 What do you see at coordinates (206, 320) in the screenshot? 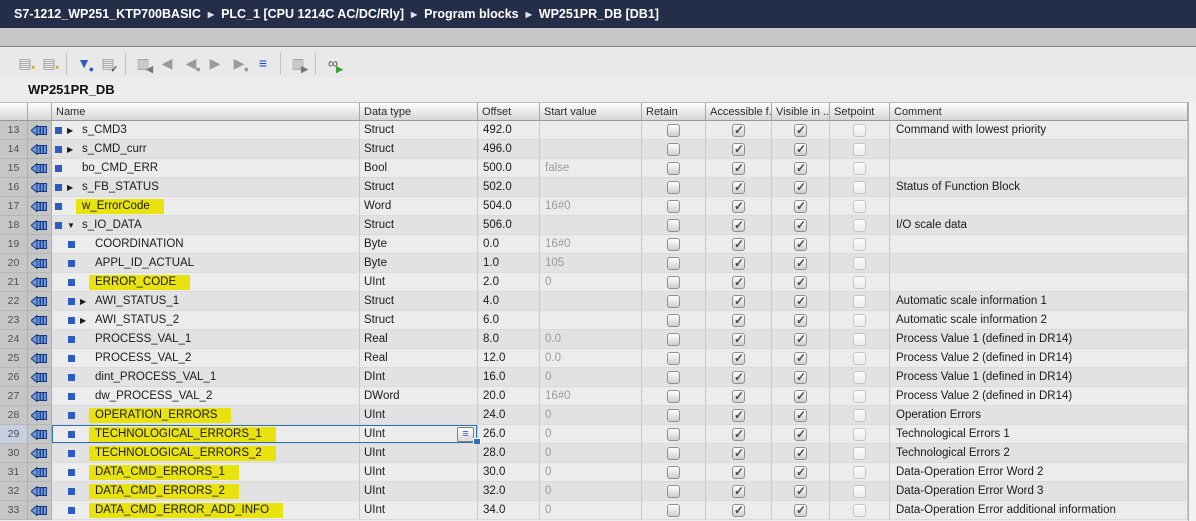
I see `name-cell: ▶ AWI_STATUS_2` at bounding box center [206, 320].